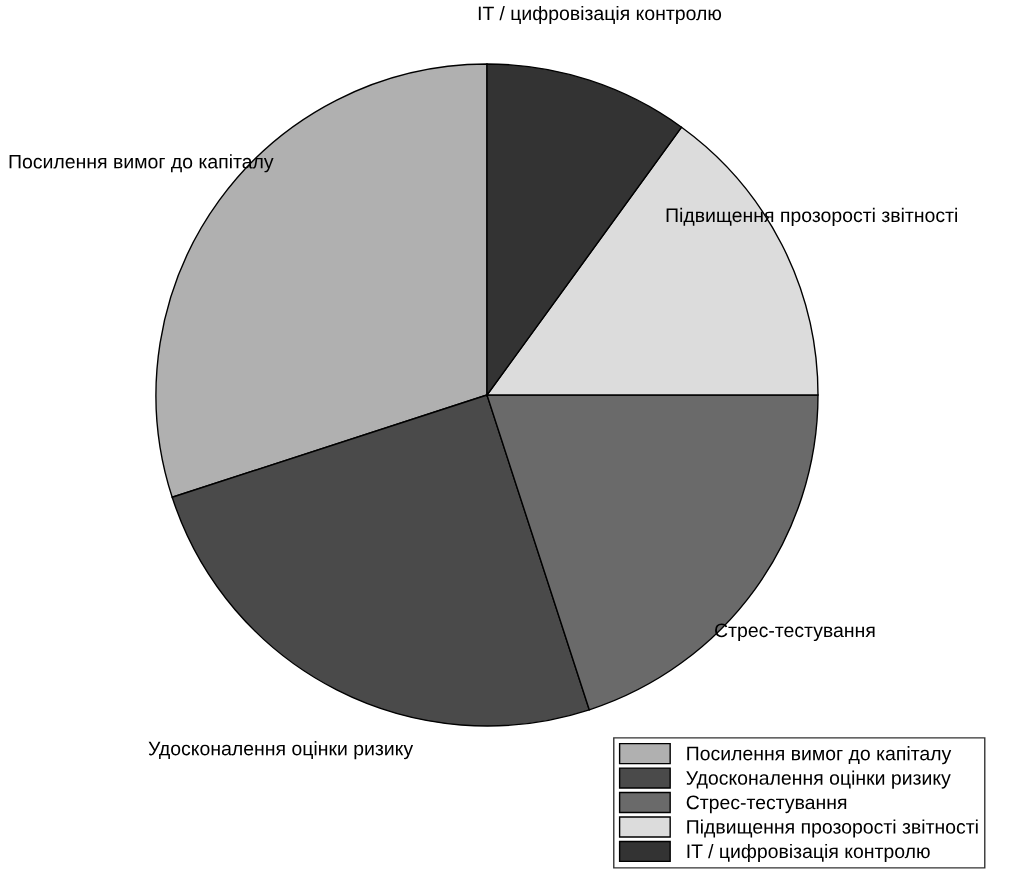 The width and height of the screenshot is (1020, 882). I want to click on slice-label: Удосконалення оцінки ризику, so click(281, 750).